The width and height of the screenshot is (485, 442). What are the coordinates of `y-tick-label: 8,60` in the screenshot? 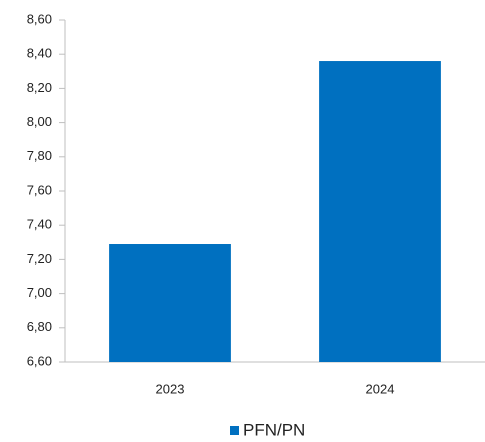 It's located at (39, 18).